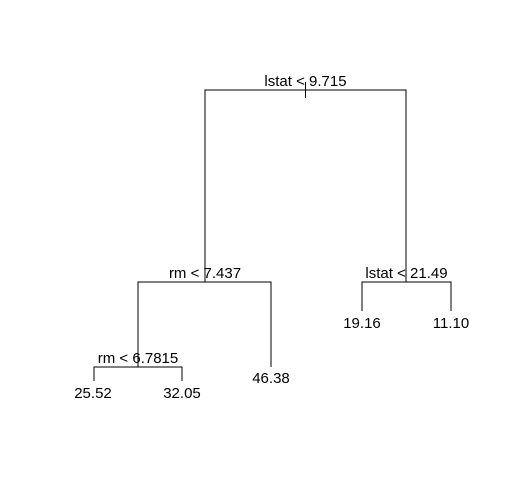 This screenshot has width=506, height=492. Describe the element at coordinates (362, 323) in the screenshot. I see `leaf-value-4: 19.16` at that location.